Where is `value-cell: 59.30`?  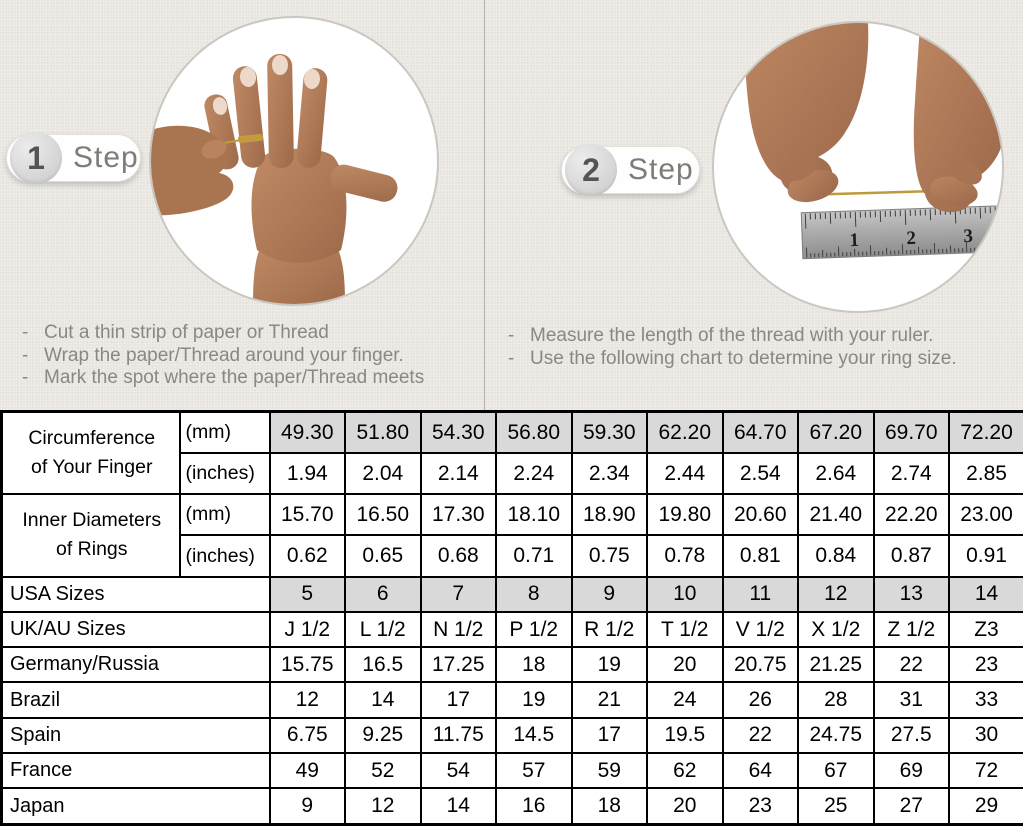 value-cell: 59.30 is located at coordinates (609, 432).